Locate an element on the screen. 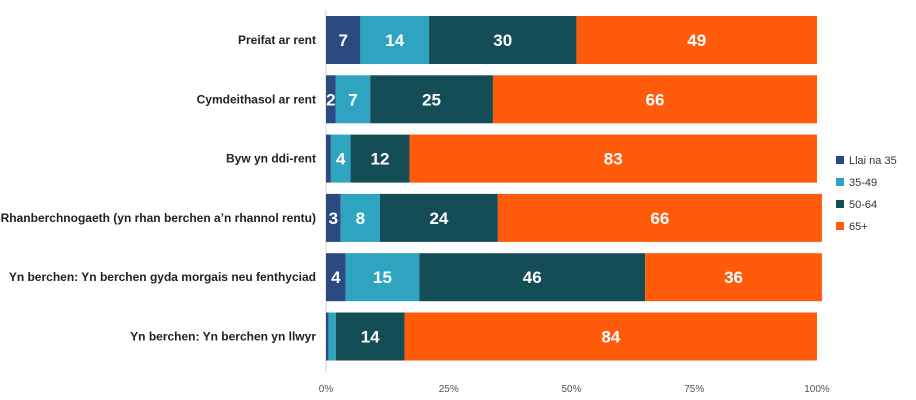 The image size is (916, 400). x-tick-label: 100% is located at coordinates (817, 389).